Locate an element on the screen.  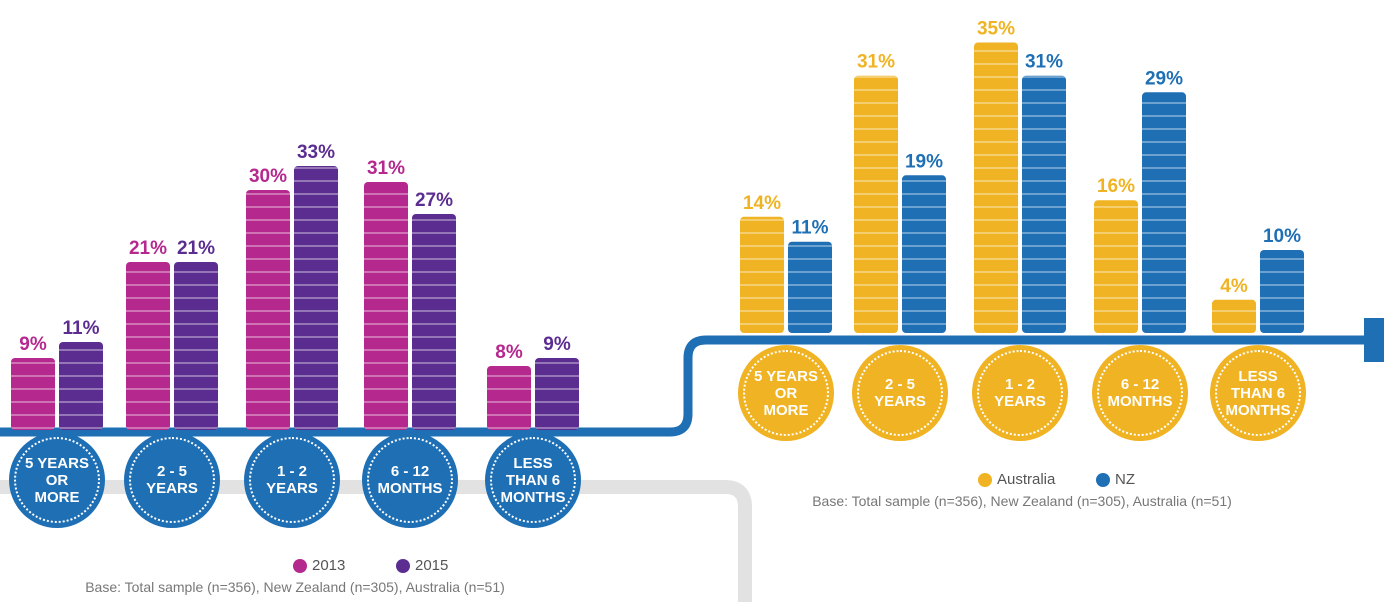
gray-path is located at coordinates (376, 541).